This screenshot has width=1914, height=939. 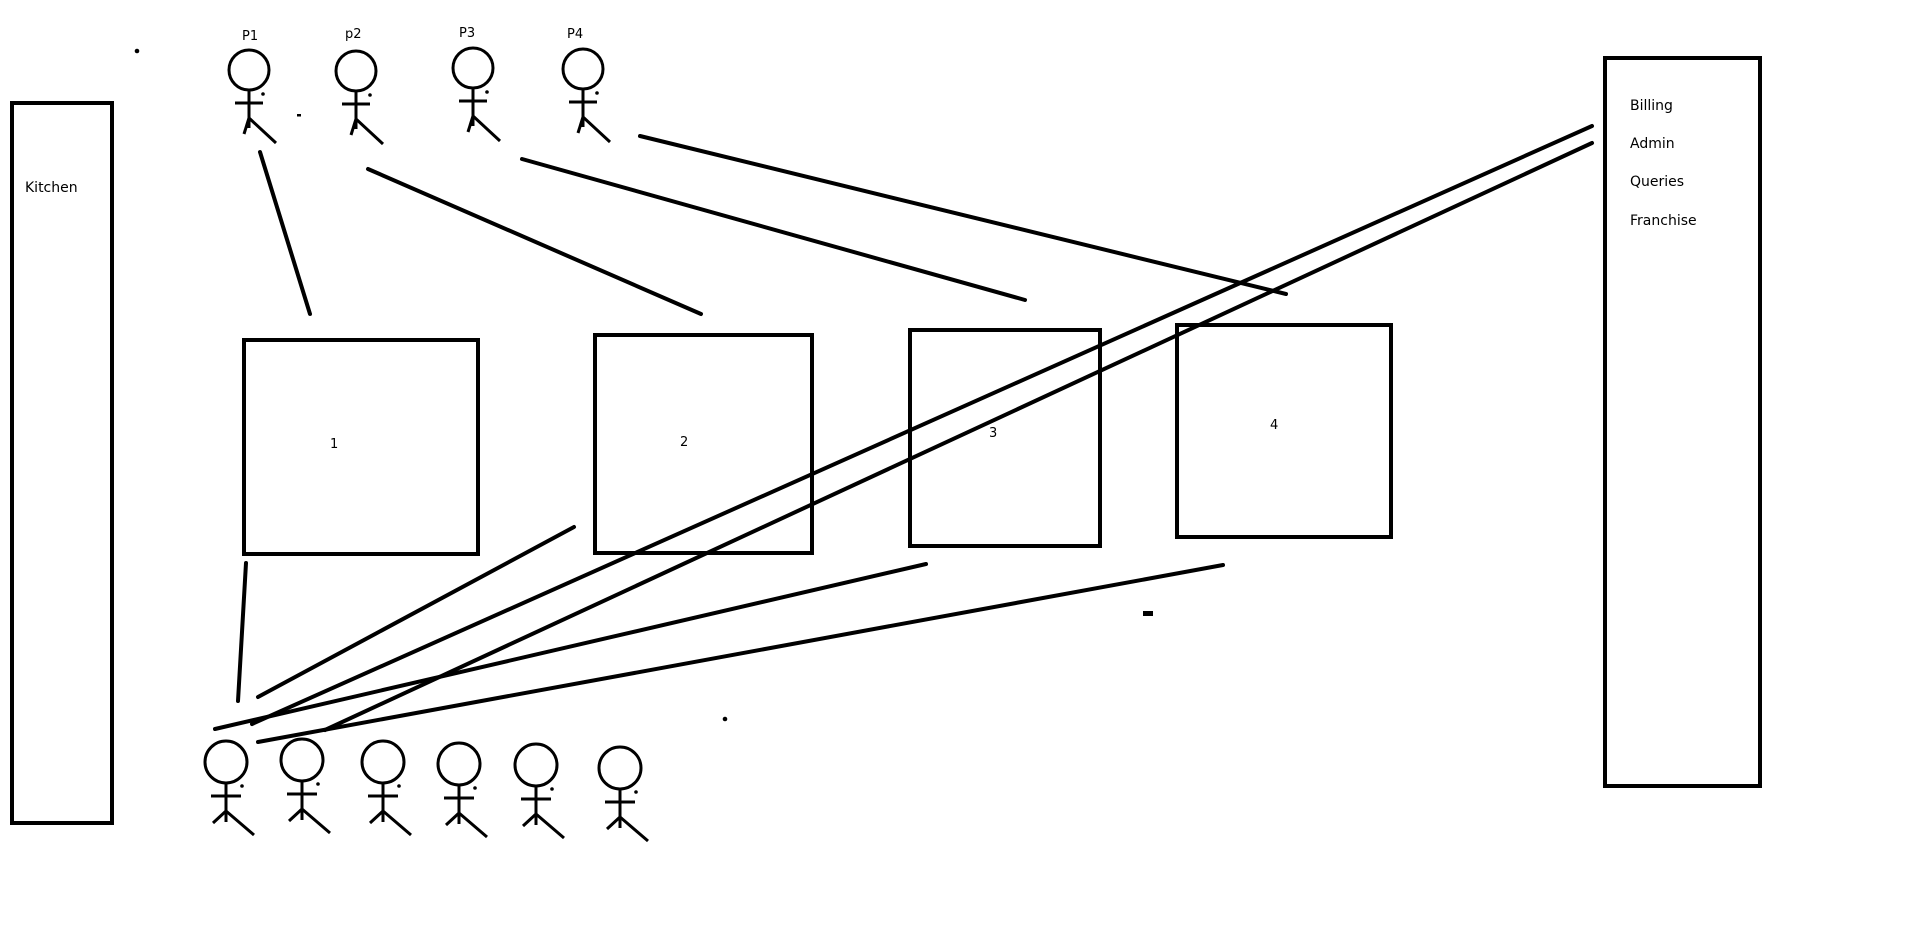 I want to click on staff-p4, so click(x=586, y=95).